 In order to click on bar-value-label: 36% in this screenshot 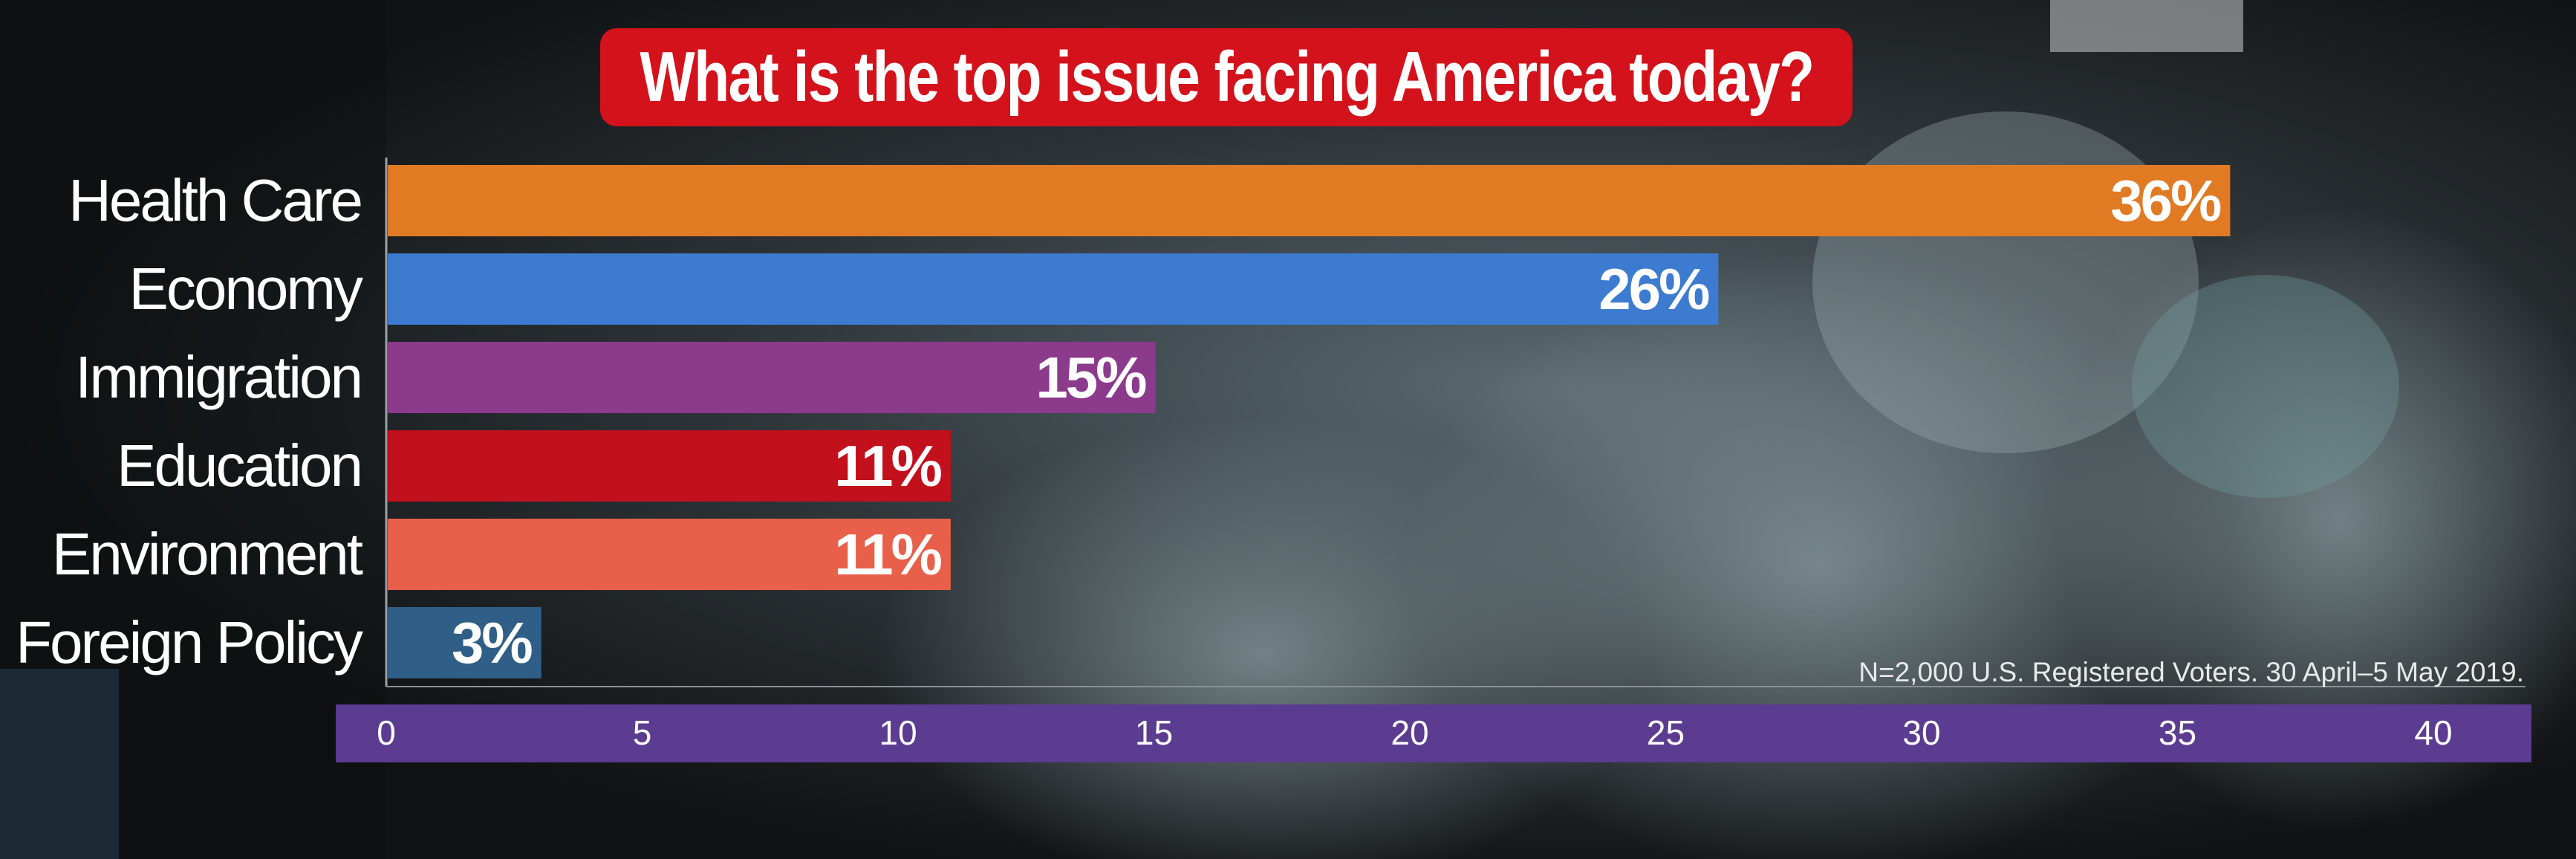, I will do `click(2165, 200)`.